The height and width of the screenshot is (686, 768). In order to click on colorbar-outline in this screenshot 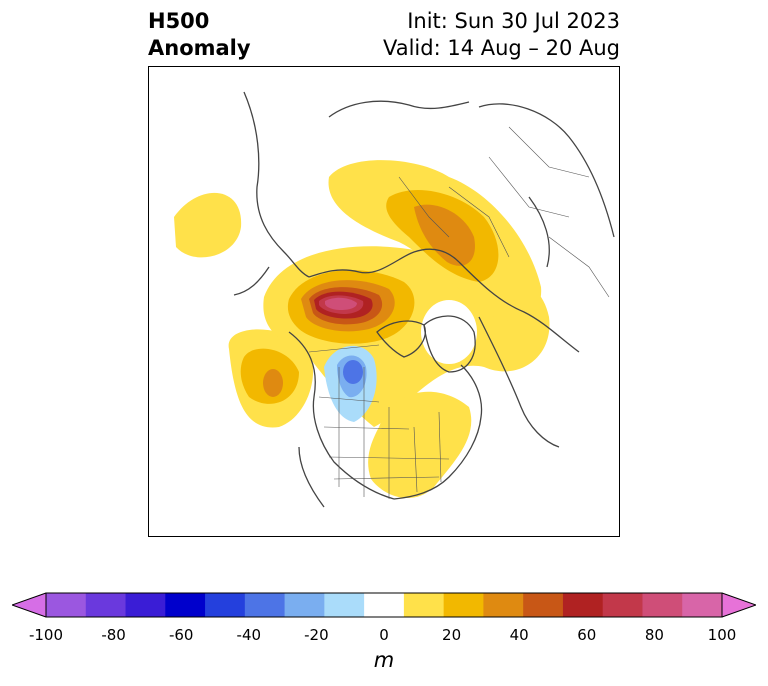, I will do `click(384, 605)`.